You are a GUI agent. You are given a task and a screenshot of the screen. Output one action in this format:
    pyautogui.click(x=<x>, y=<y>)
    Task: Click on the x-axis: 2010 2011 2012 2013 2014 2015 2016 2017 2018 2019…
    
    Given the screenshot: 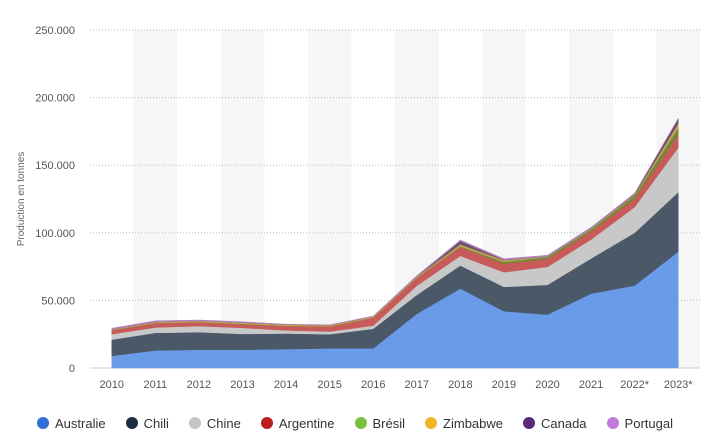 What is the action you would take?
    pyautogui.click(x=397, y=385)
    